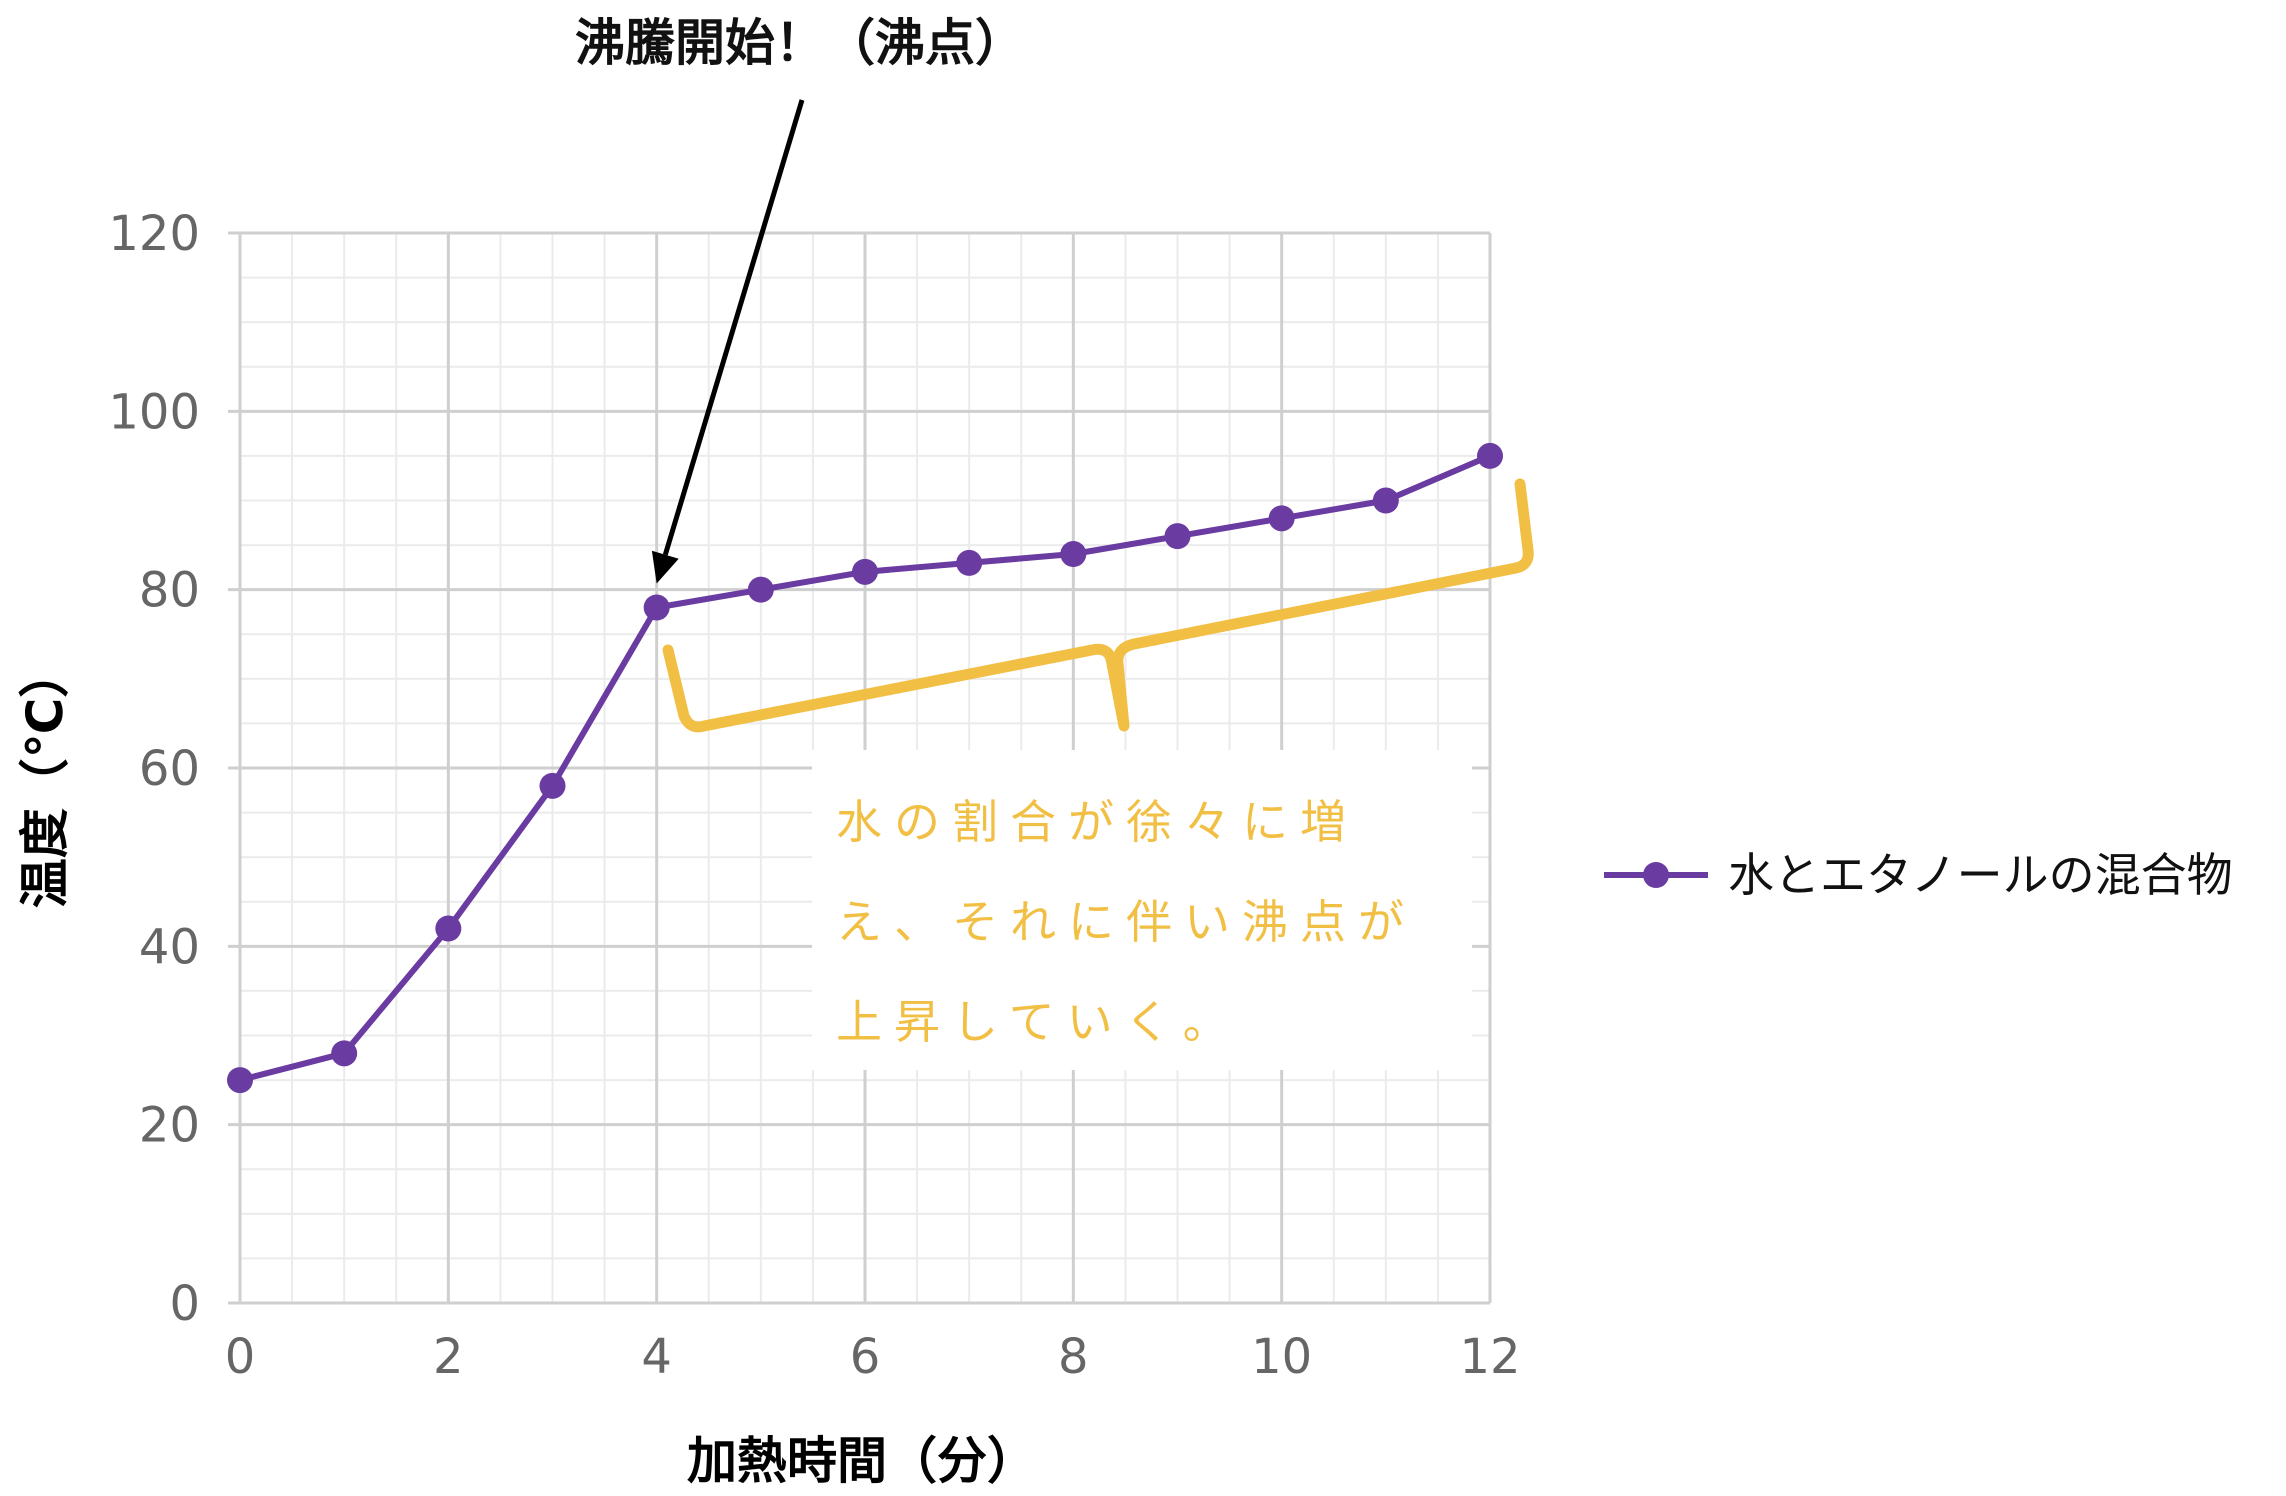 Image resolution: width=2286 pixels, height=1496 pixels. Describe the element at coordinates (169, 947) in the screenshot. I see `y-tick-label: 40` at that location.